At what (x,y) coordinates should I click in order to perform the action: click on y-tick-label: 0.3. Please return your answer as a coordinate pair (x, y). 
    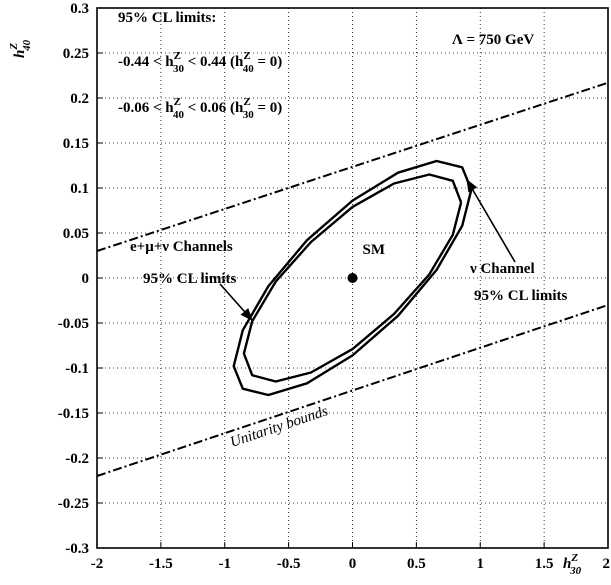
    Looking at the image, I should click on (79, 9).